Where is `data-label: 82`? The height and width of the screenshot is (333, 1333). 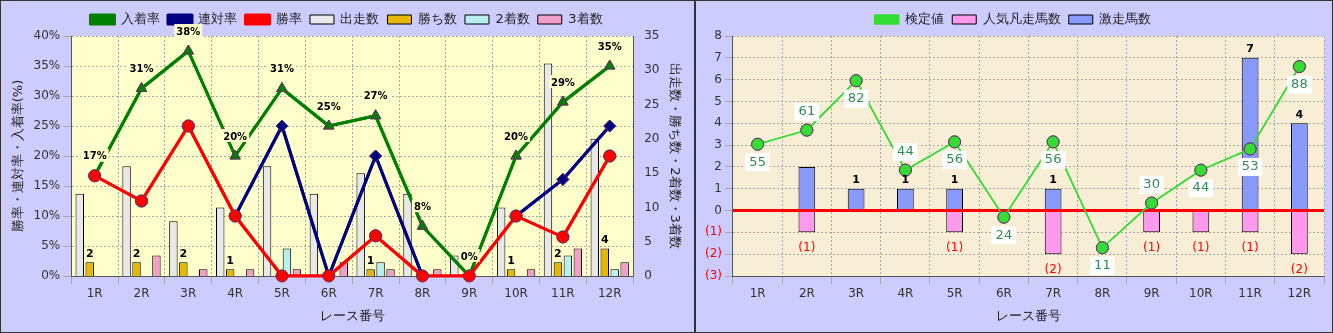 data-label: 82 is located at coordinates (856, 98).